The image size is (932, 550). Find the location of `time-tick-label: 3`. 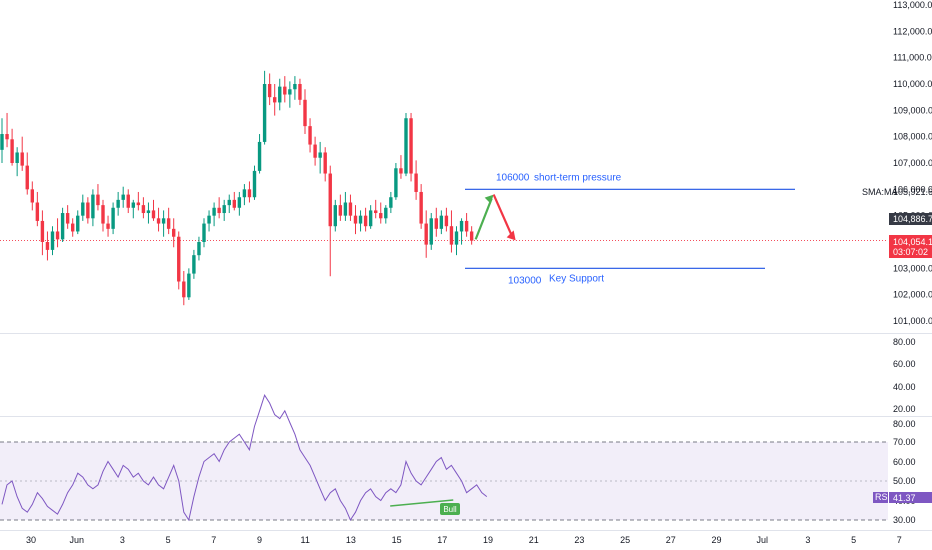

time-tick-label: 3 is located at coordinates (122, 540).